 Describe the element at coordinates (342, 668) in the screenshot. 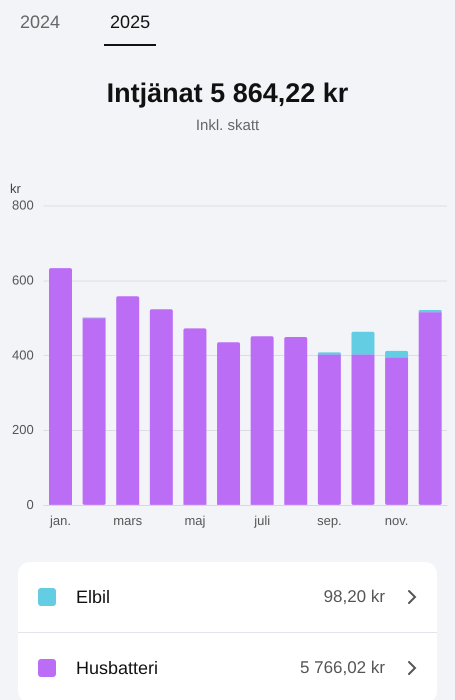

I see `text: 5 766,02 kr` at that location.